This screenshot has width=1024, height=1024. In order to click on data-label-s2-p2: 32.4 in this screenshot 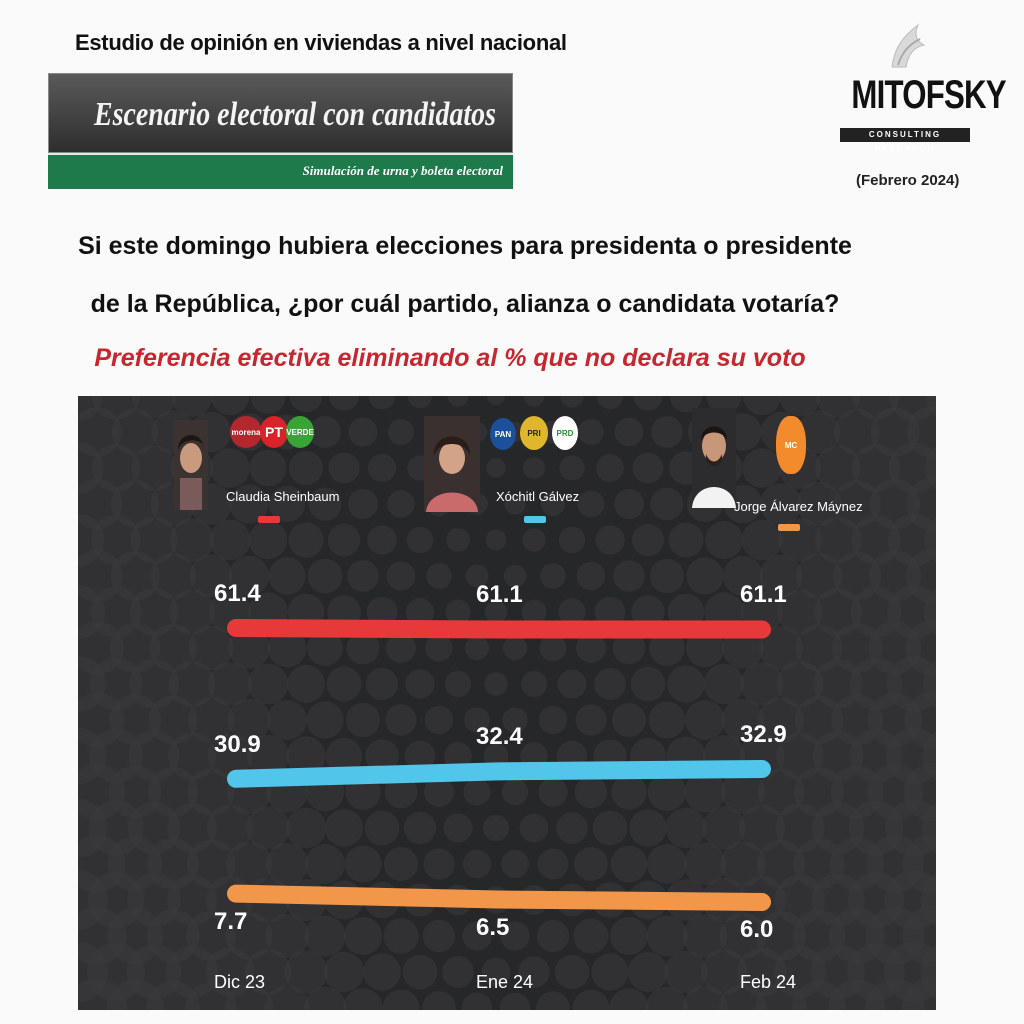, I will do `click(499, 737)`.